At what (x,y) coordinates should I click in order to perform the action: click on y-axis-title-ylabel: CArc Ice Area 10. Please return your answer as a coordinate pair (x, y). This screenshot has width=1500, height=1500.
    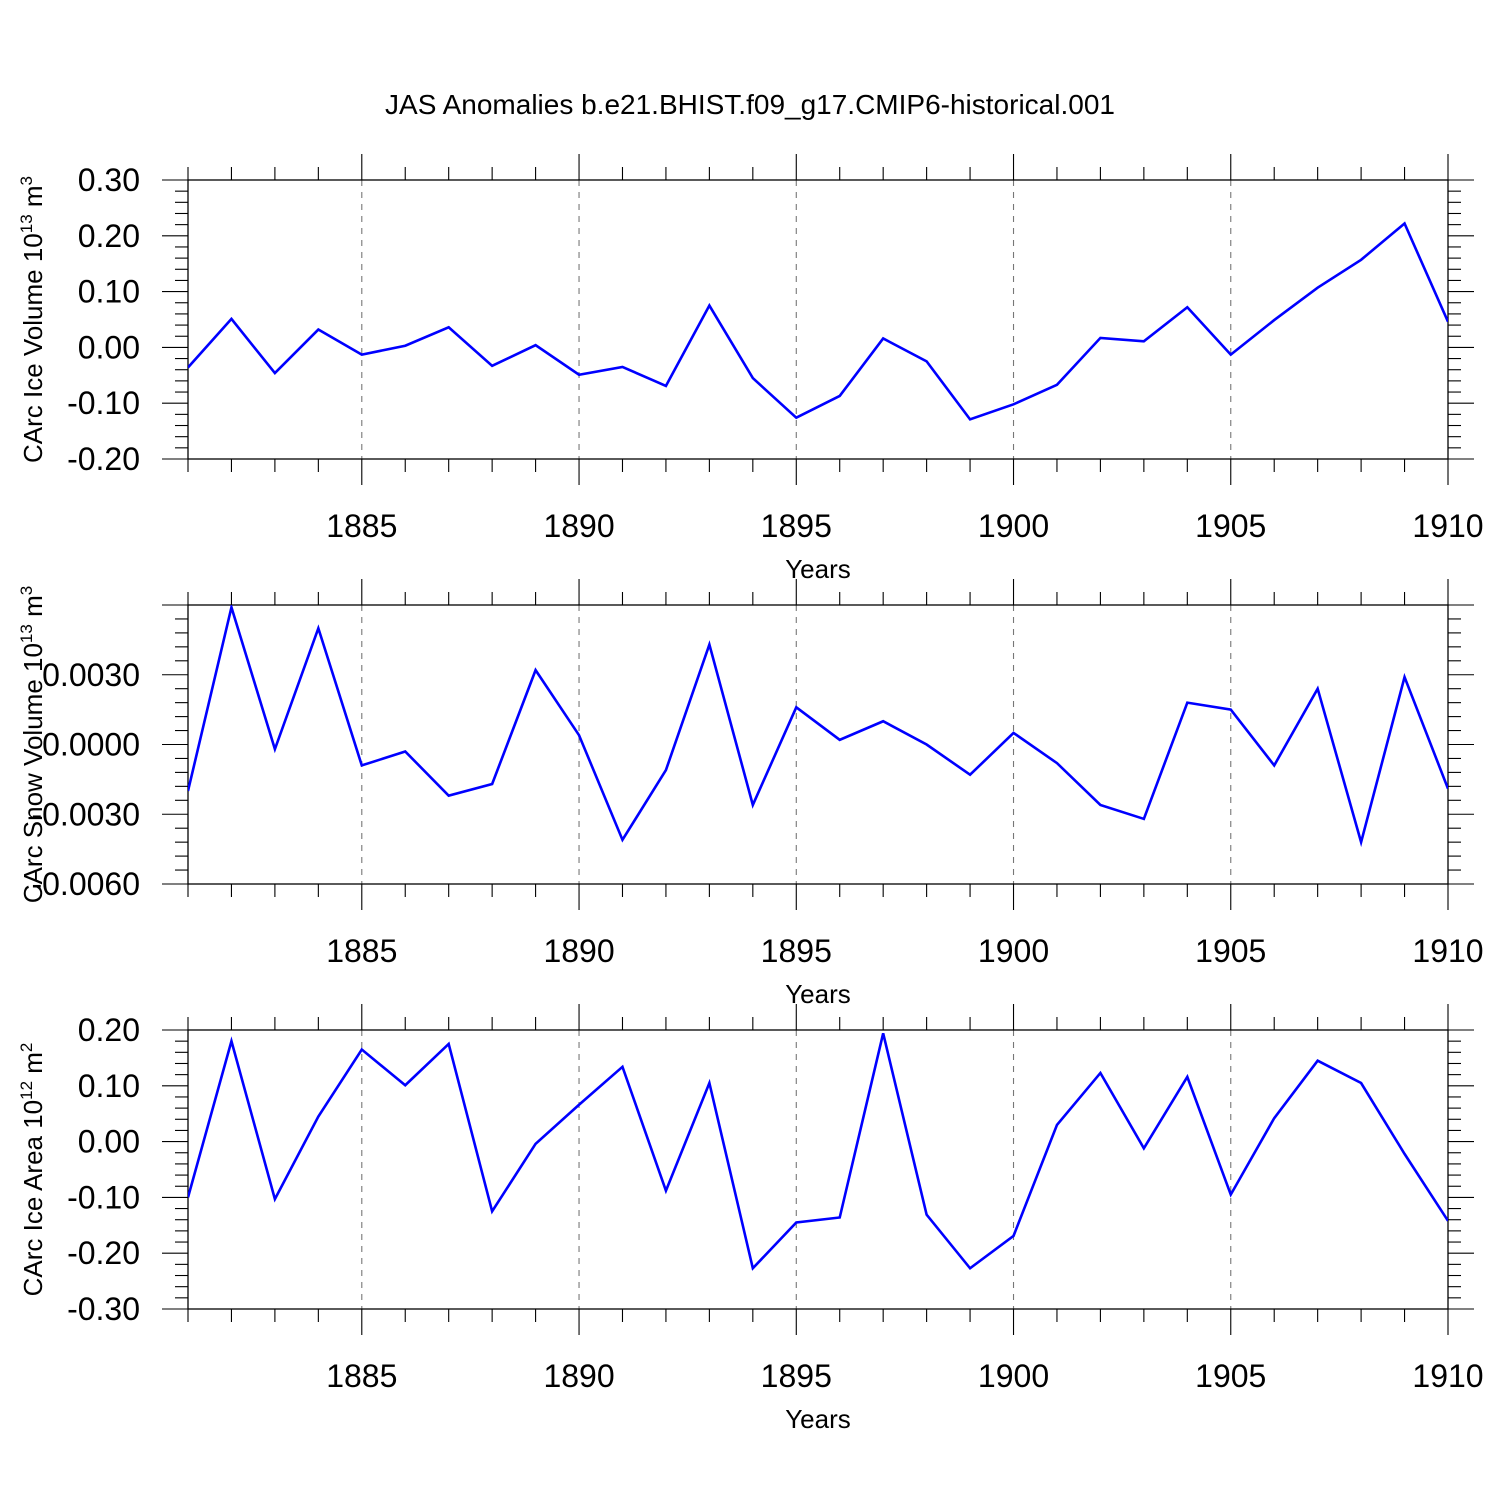
    Looking at the image, I should click on (33, 1198).